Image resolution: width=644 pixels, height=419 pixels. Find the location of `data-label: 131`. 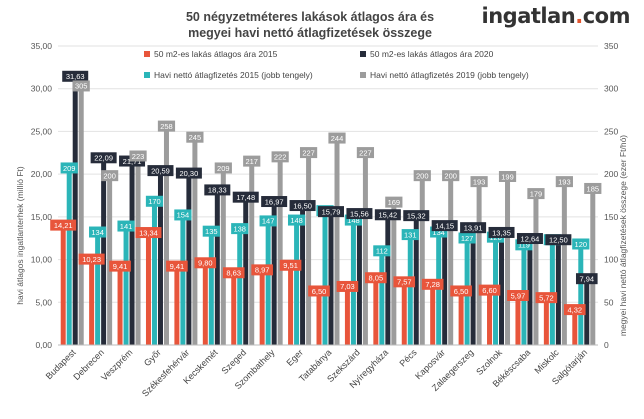

data-label: 131 is located at coordinates (410, 234).